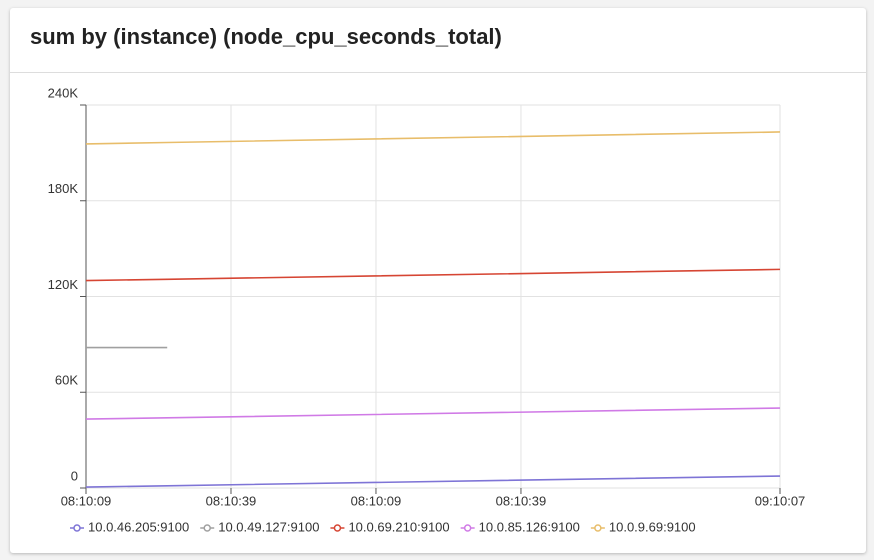 This screenshot has width=874, height=560. Describe the element at coordinates (780, 500) in the screenshot. I see `x-tick-label: 09:10:07` at that location.